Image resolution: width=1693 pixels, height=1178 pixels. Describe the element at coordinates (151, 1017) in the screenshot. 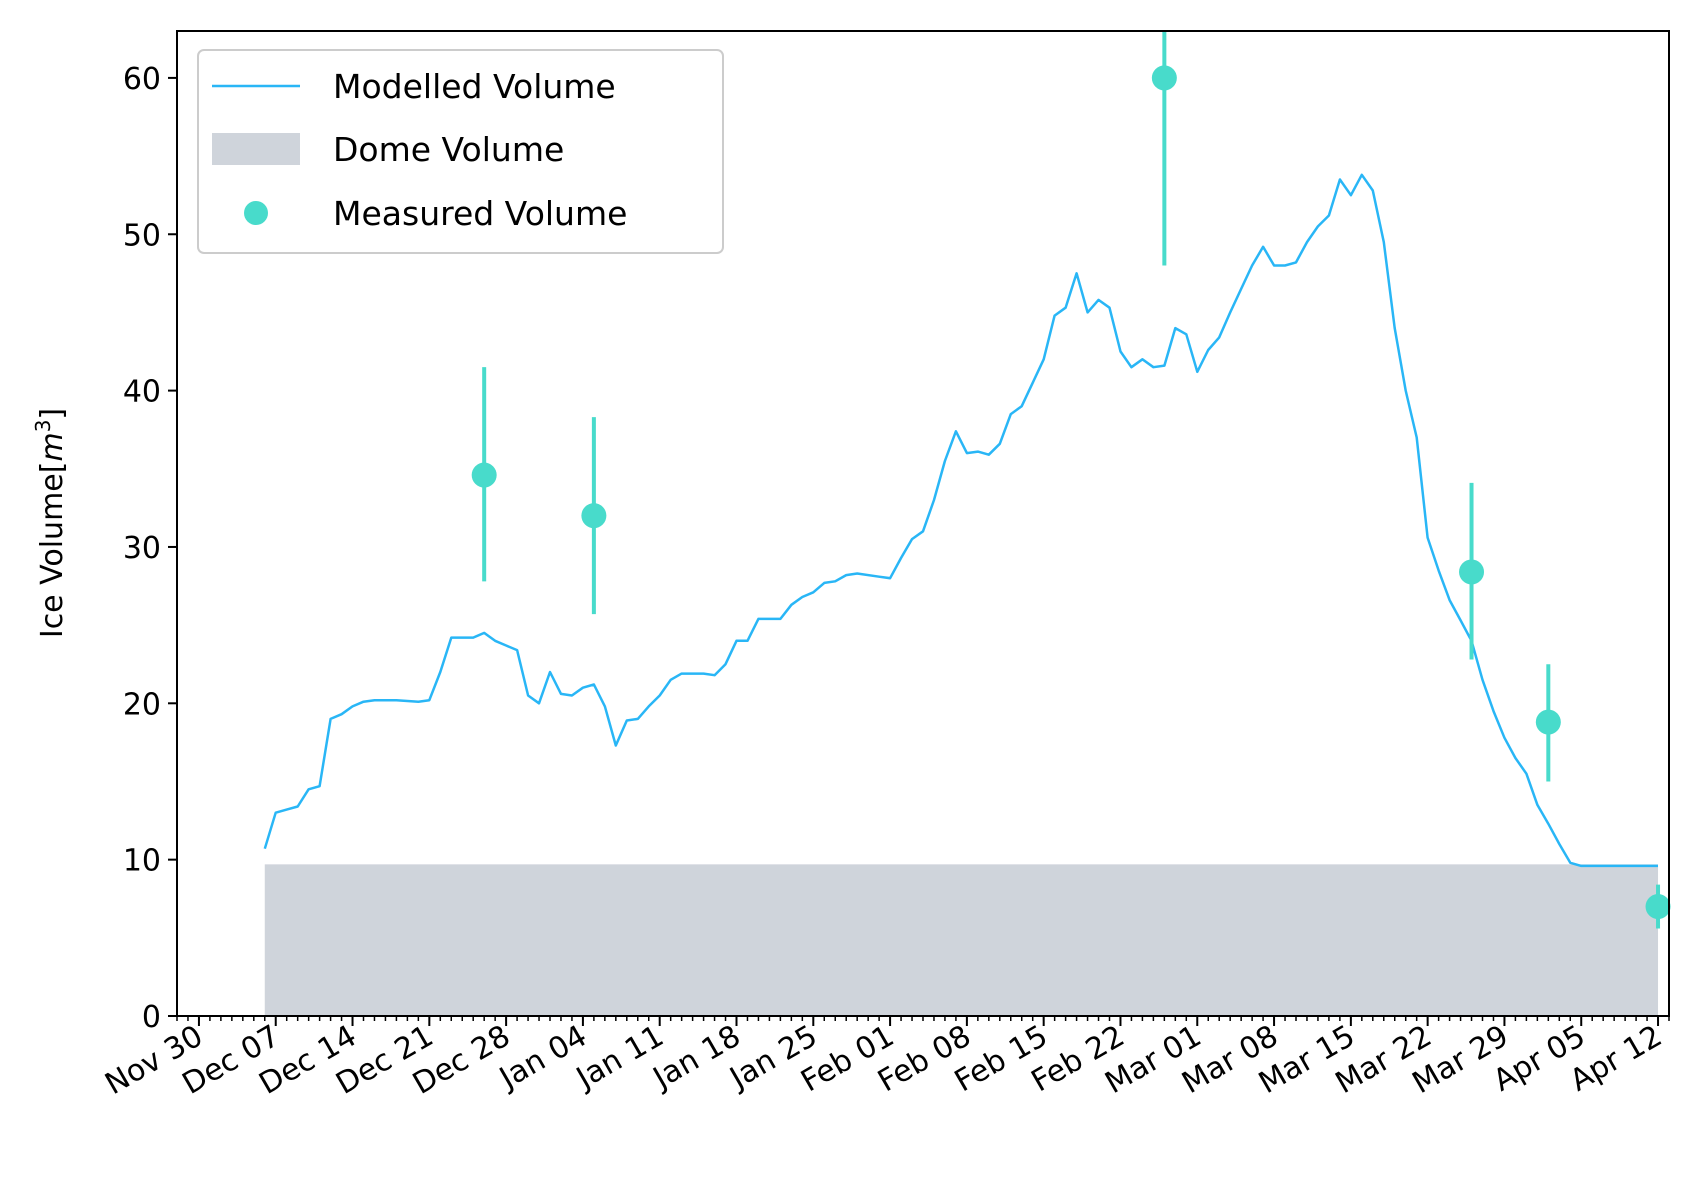

I see `y-tick-label-0: 0` at that location.